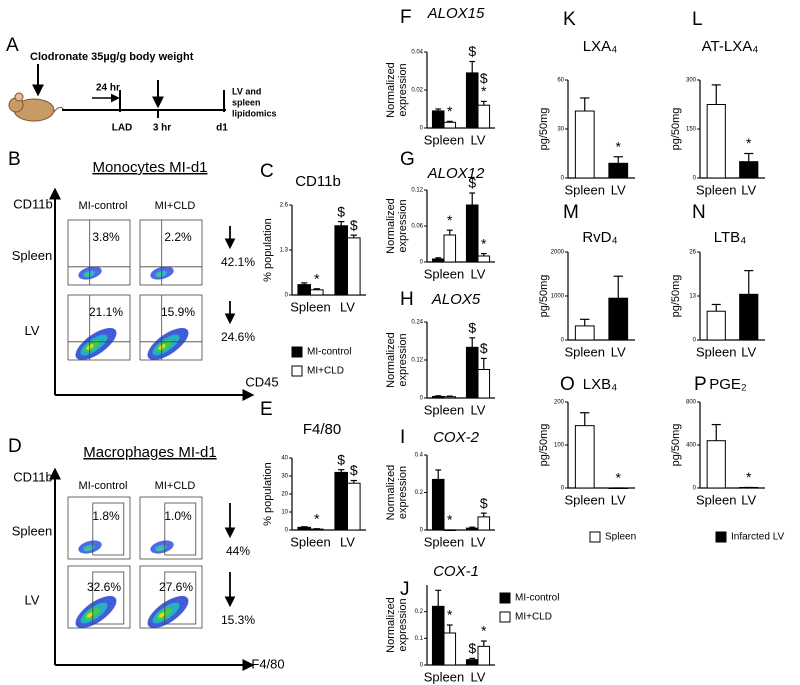 The image size is (800, 685). I want to click on gate-percentage: 1.0%, so click(178, 516).